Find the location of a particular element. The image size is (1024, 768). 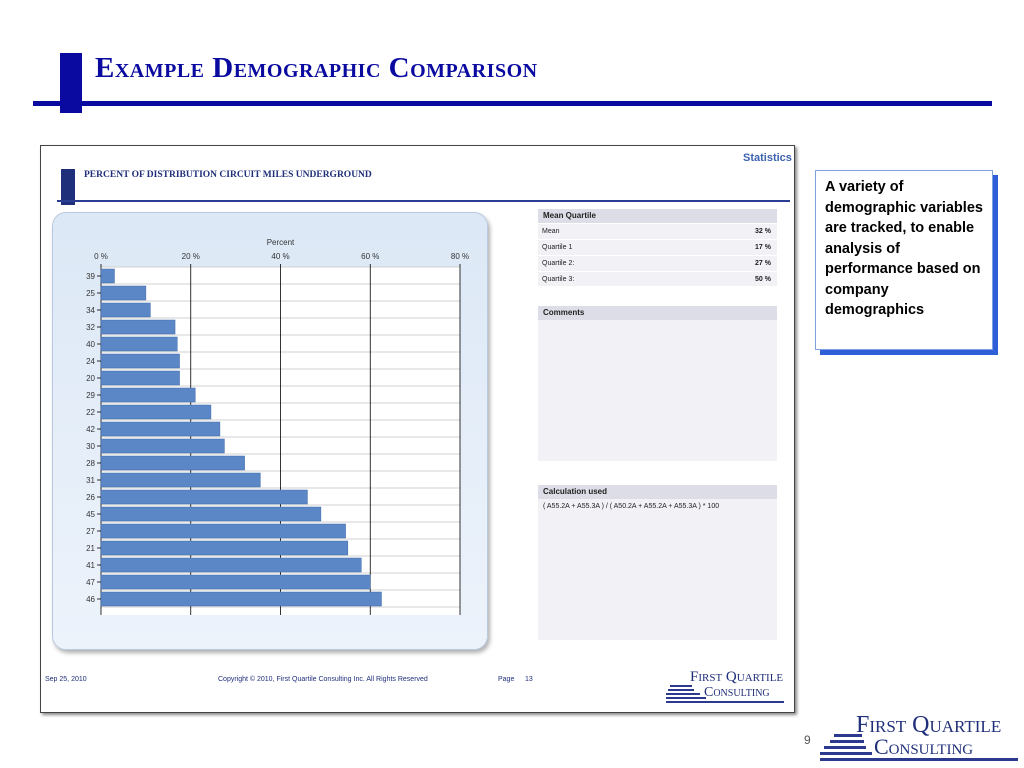

stat-row-quartile-2: Quartile 2: 27 % is located at coordinates (657, 263).